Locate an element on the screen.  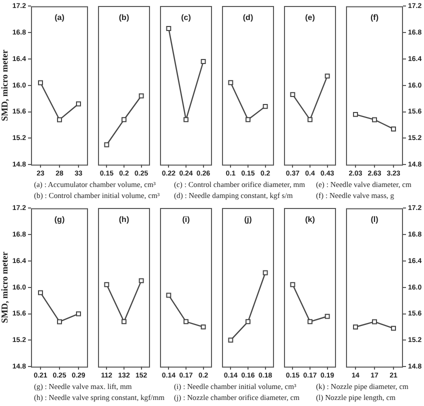
text: (c) is located at coordinates (186, 17).